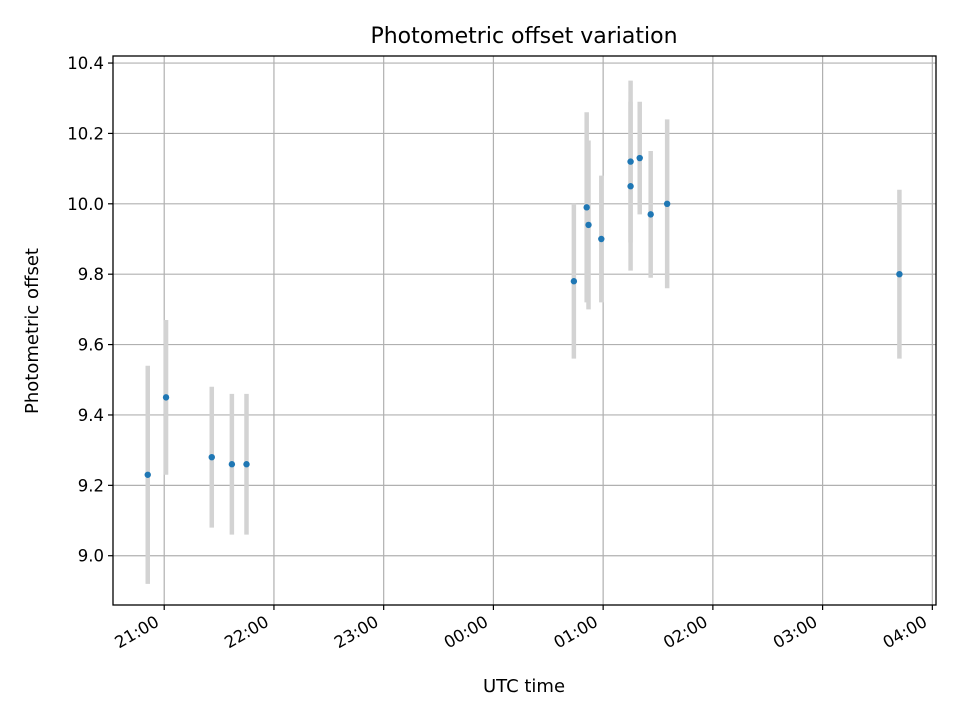  Describe the element at coordinates (246, 632) in the screenshot. I see `x-tick-label: 22:00` at that location.